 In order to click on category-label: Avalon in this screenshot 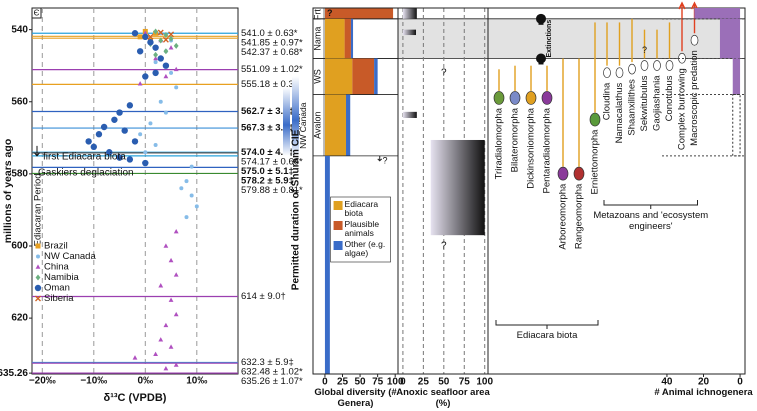, I will do `click(317, 125)`.